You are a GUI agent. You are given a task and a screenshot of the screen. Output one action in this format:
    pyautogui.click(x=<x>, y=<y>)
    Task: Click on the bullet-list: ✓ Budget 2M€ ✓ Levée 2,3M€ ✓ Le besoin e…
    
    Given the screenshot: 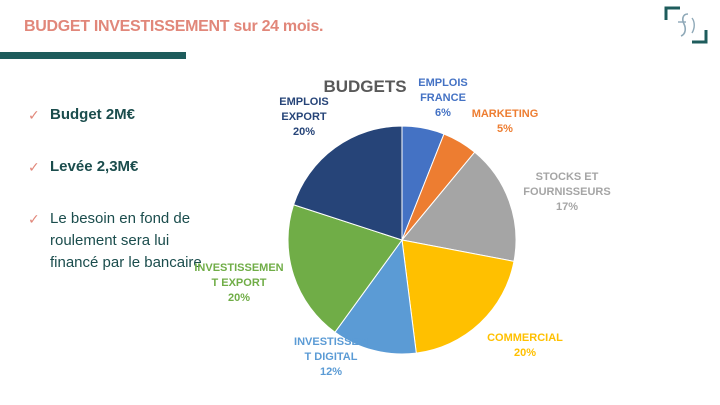 What is the action you would take?
    pyautogui.click(x=120, y=189)
    